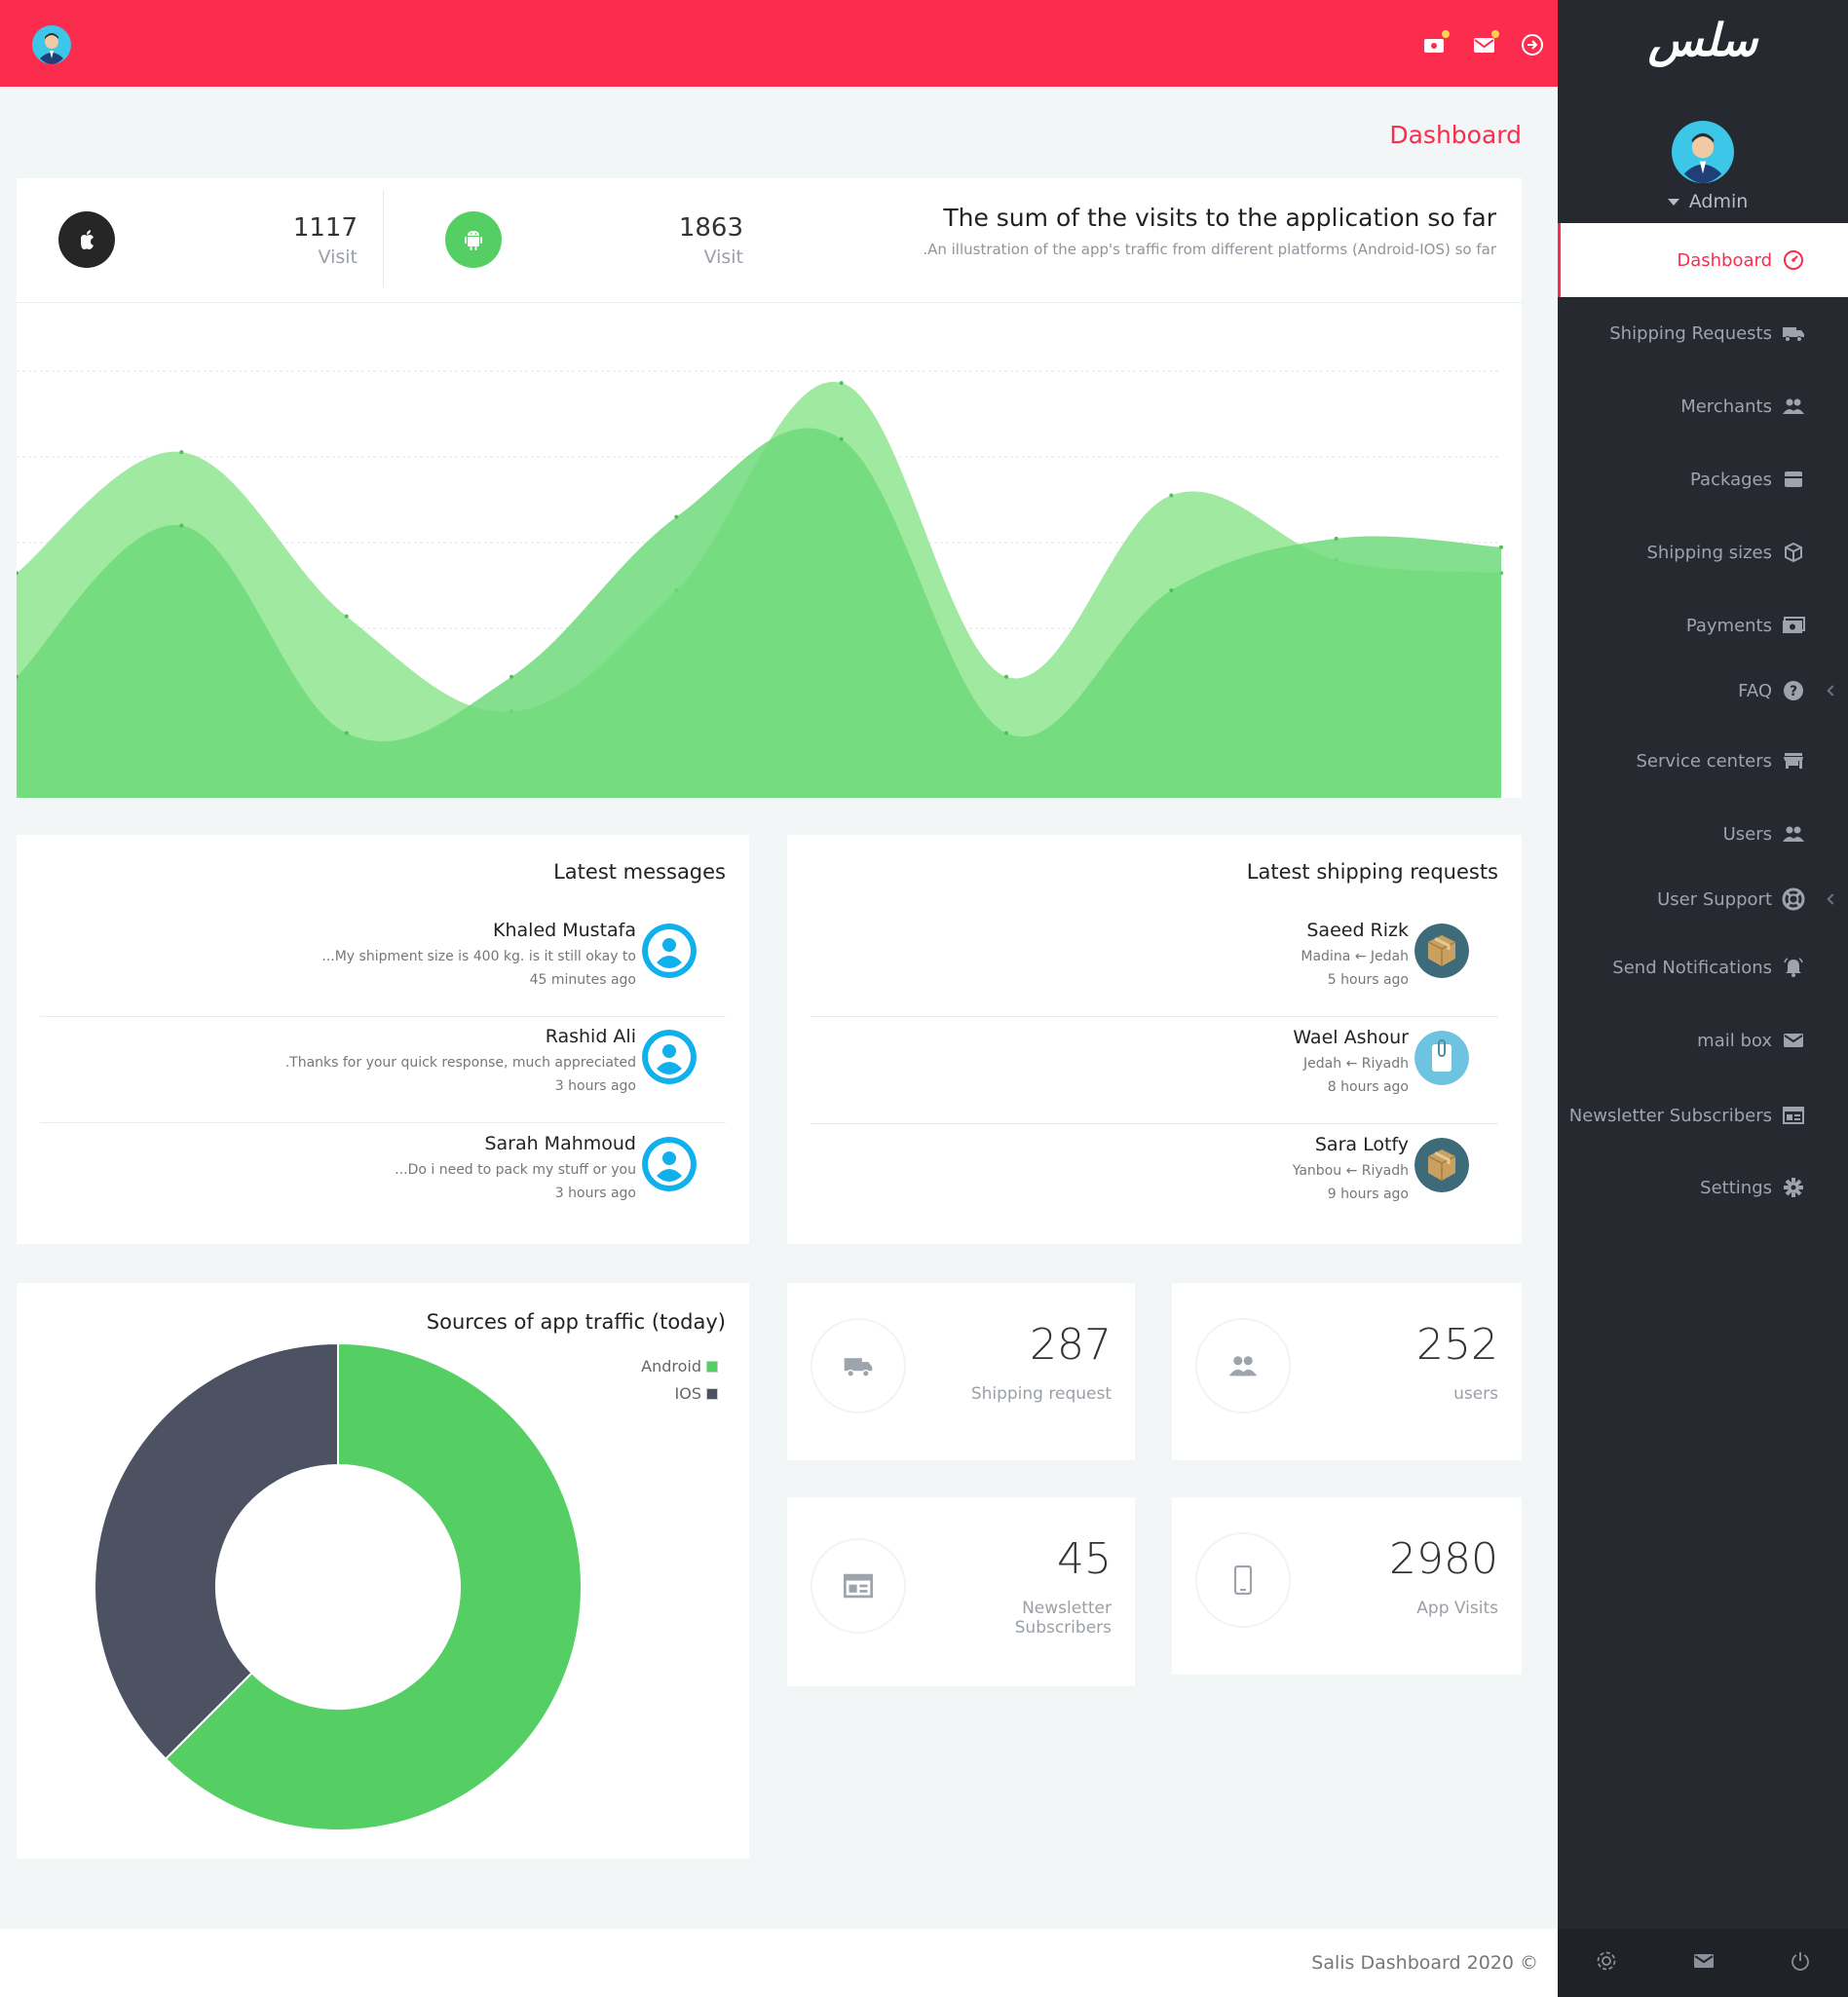 This screenshot has height=1997, width=1848. Describe the element at coordinates (338, 257) in the screenshot. I see `ios-visit-label: Visit` at that location.